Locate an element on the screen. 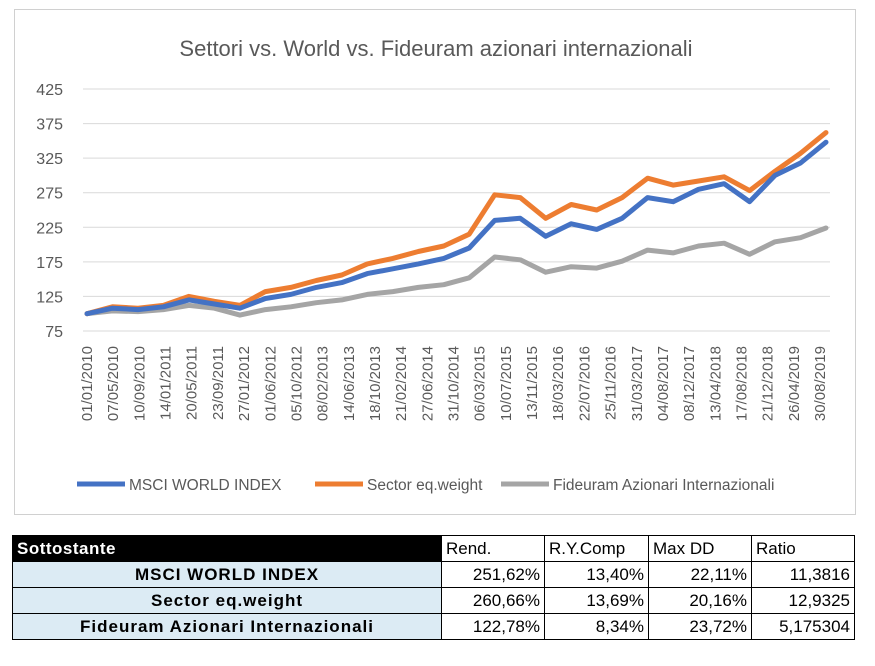  table-header-row: Sottostante Rend. R.Y.Comp Max DD Ratio is located at coordinates (433, 548).